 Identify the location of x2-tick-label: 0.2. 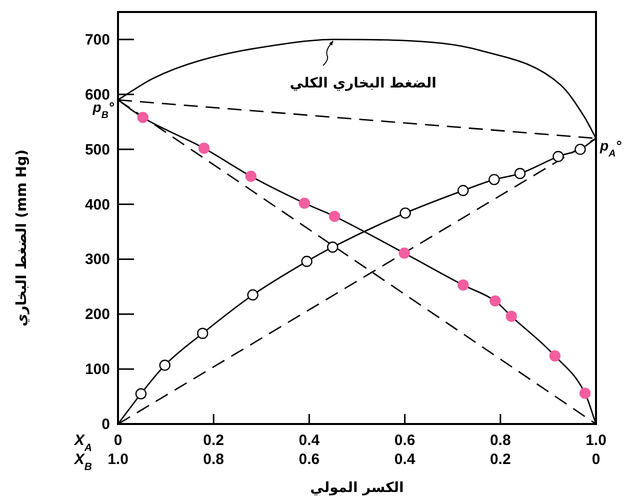
(500, 459).